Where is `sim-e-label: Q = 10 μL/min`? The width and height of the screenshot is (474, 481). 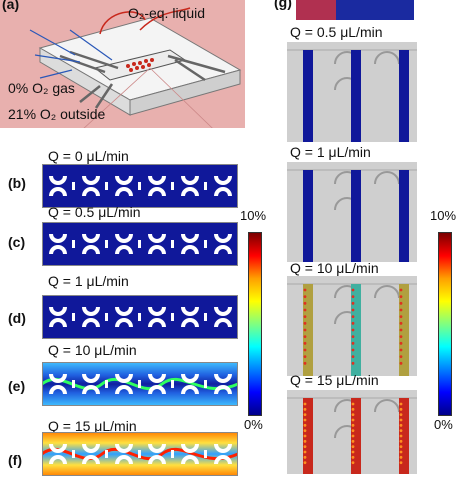 sim-e-label: Q = 10 μL/min is located at coordinates (92, 350).